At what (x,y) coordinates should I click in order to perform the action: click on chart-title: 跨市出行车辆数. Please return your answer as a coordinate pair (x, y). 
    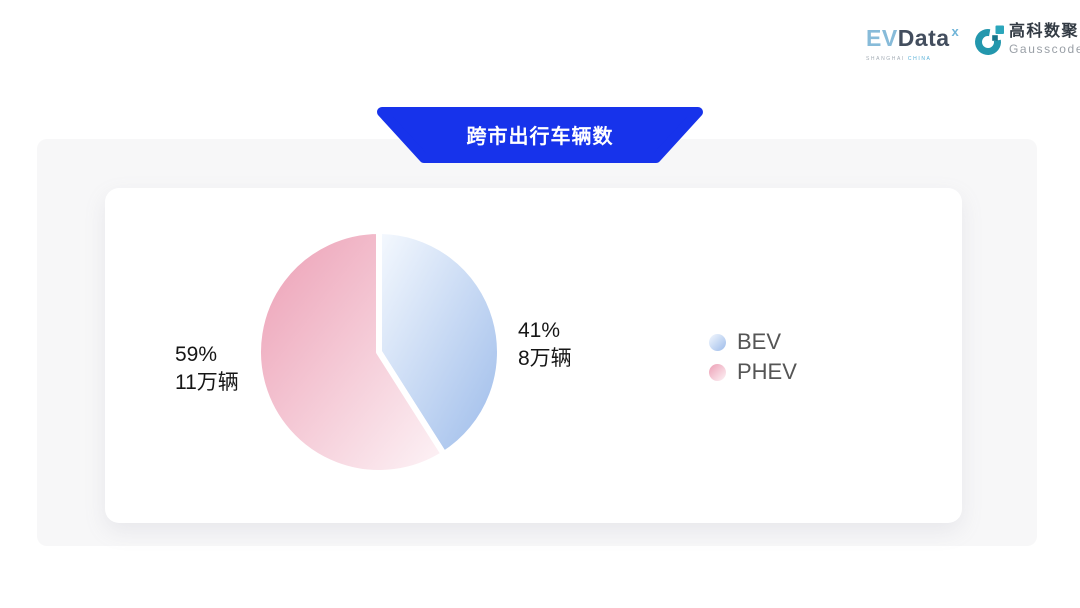
    Looking at the image, I should click on (540, 136).